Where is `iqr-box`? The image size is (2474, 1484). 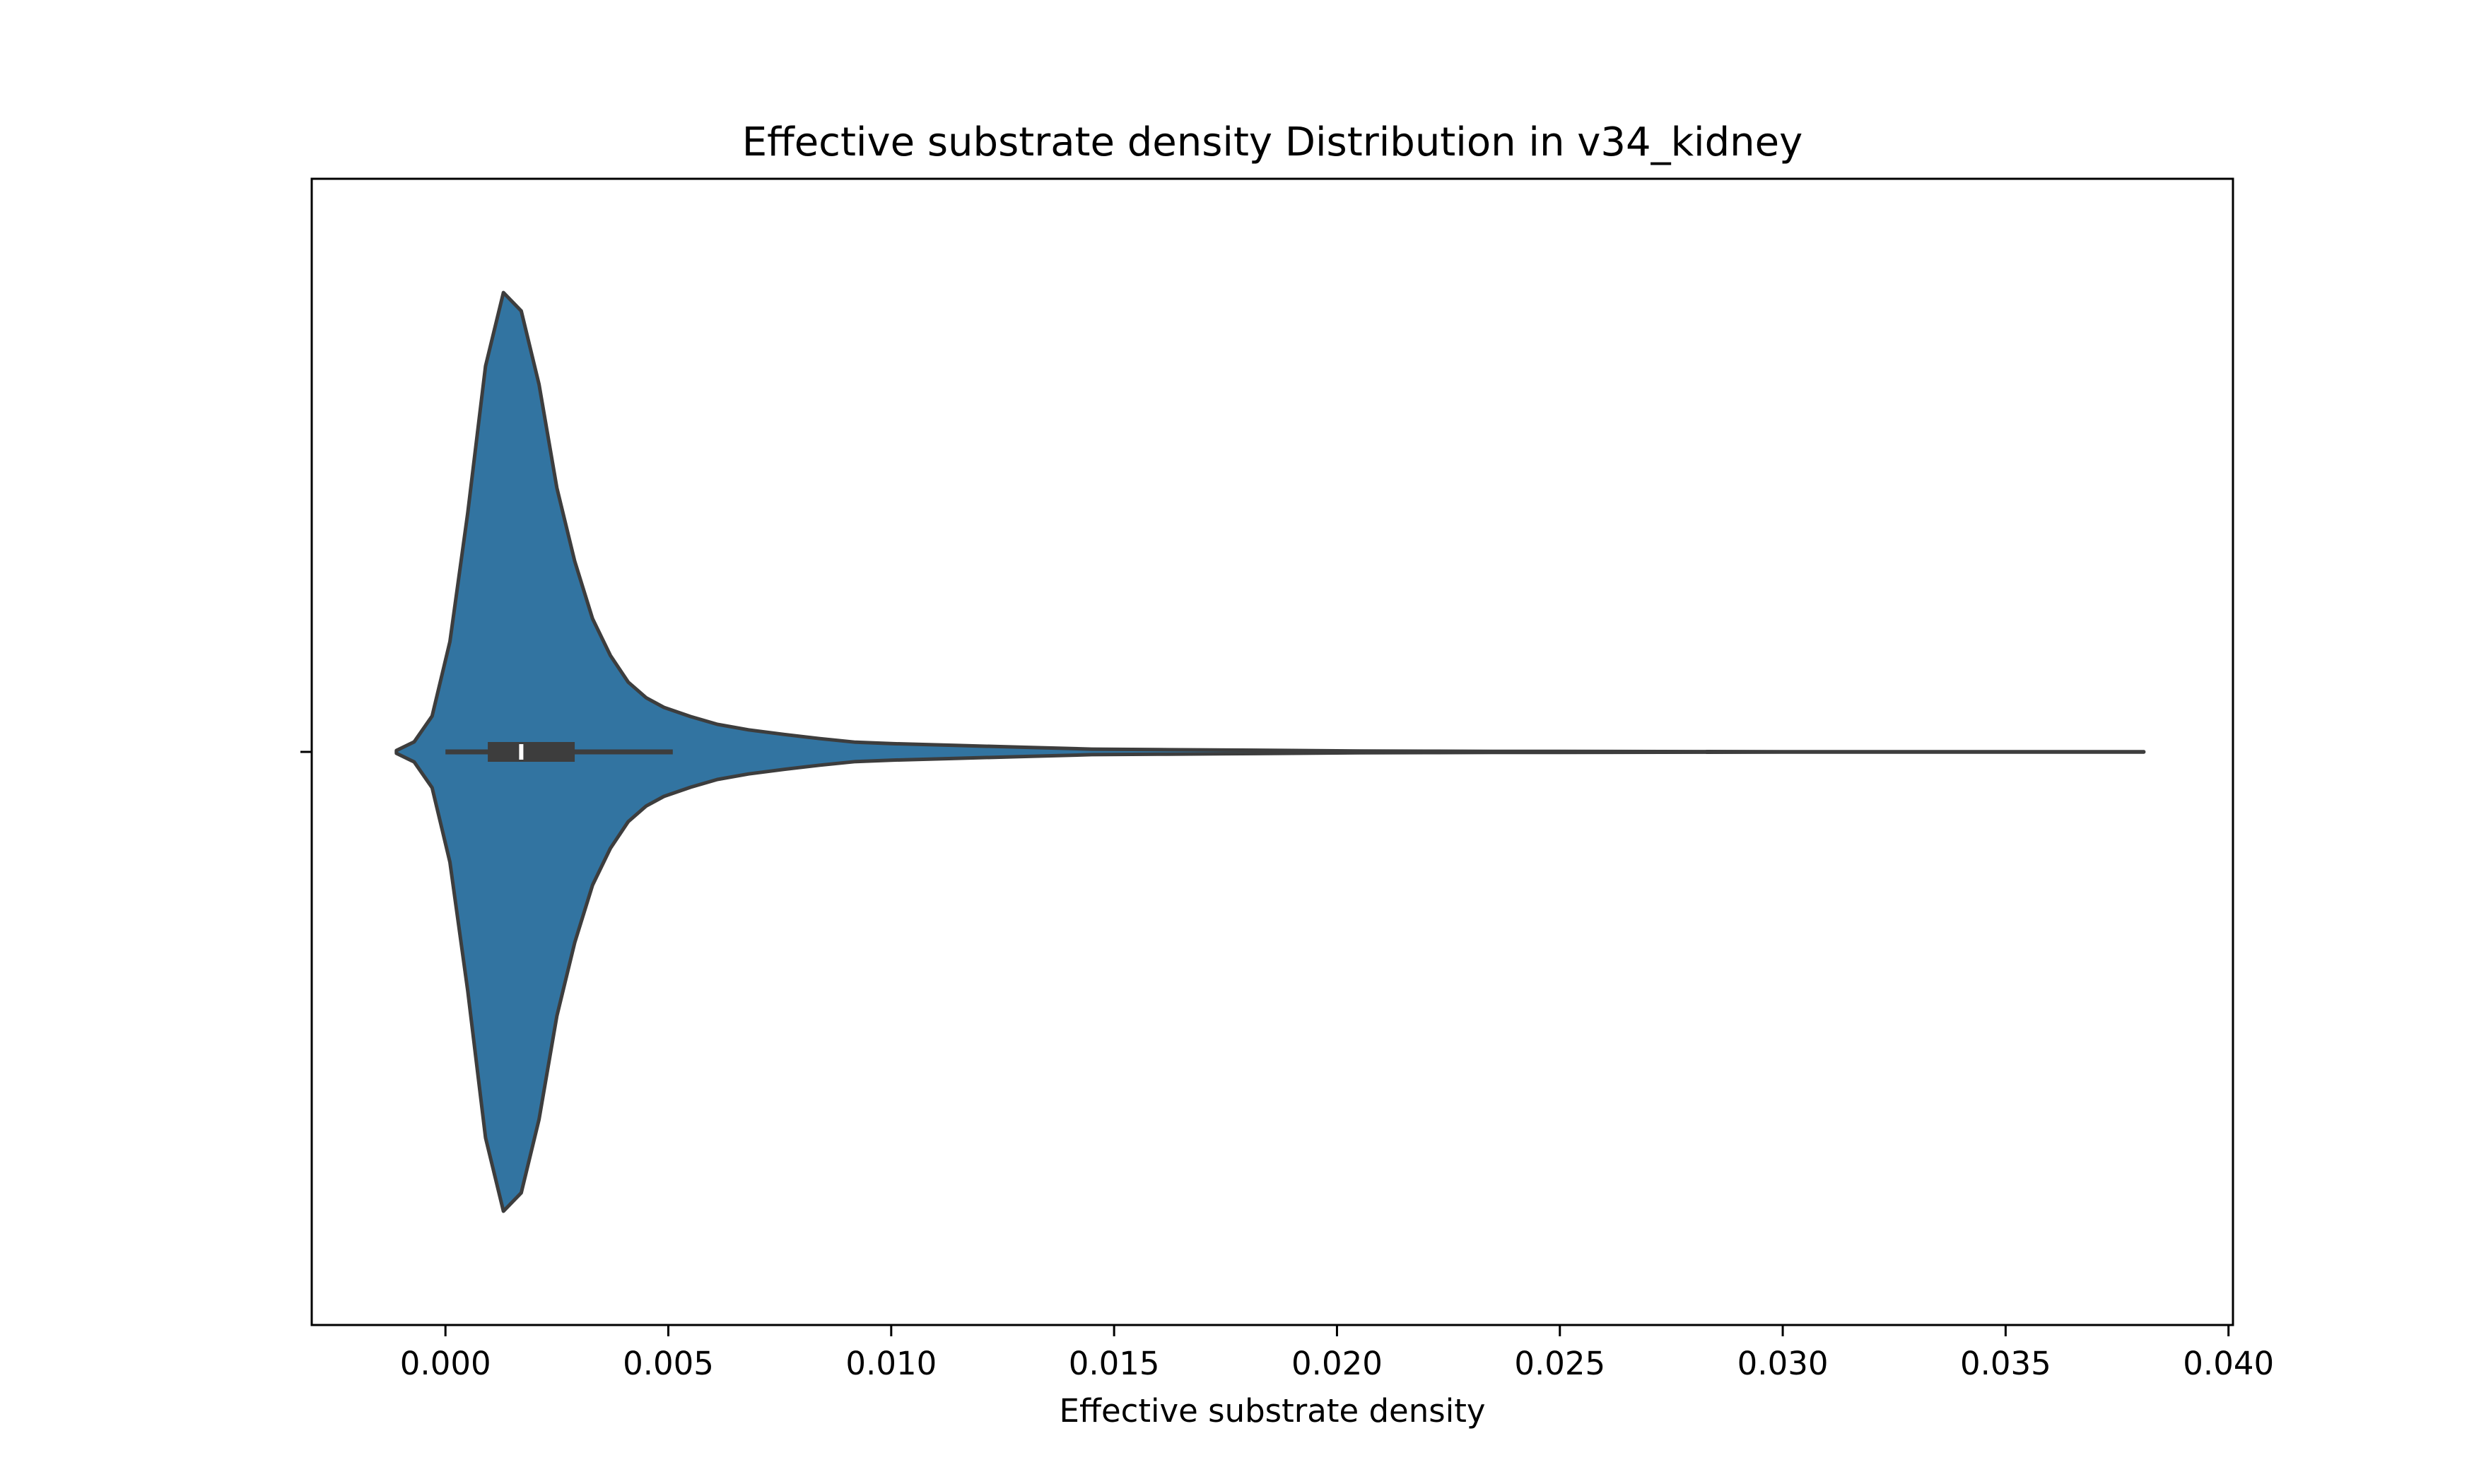
iqr-box is located at coordinates (531, 752).